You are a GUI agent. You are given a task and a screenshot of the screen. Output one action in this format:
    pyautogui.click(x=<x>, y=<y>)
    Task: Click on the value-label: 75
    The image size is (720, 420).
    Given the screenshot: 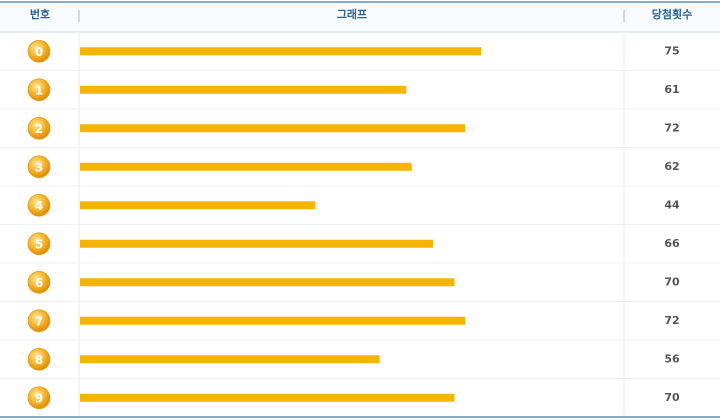 What is the action you would take?
    pyautogui.click(x=671, y=50)
    